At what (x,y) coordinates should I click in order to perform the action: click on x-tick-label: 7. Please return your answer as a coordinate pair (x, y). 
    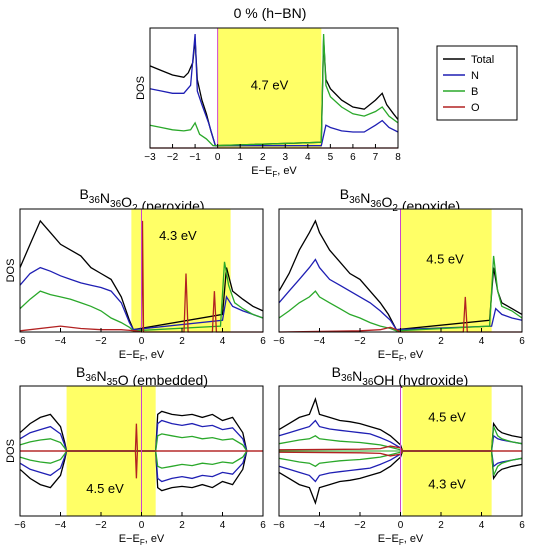
    Looking at the image, I should click on (376, 157).